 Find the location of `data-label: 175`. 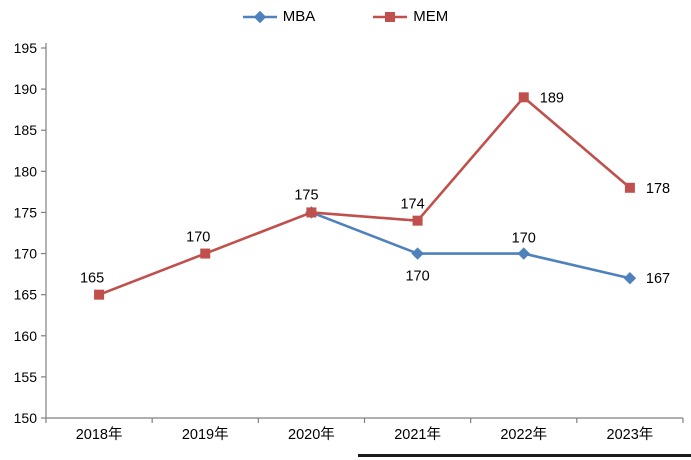

data-label: 175 is located at coordinates (306, 195).